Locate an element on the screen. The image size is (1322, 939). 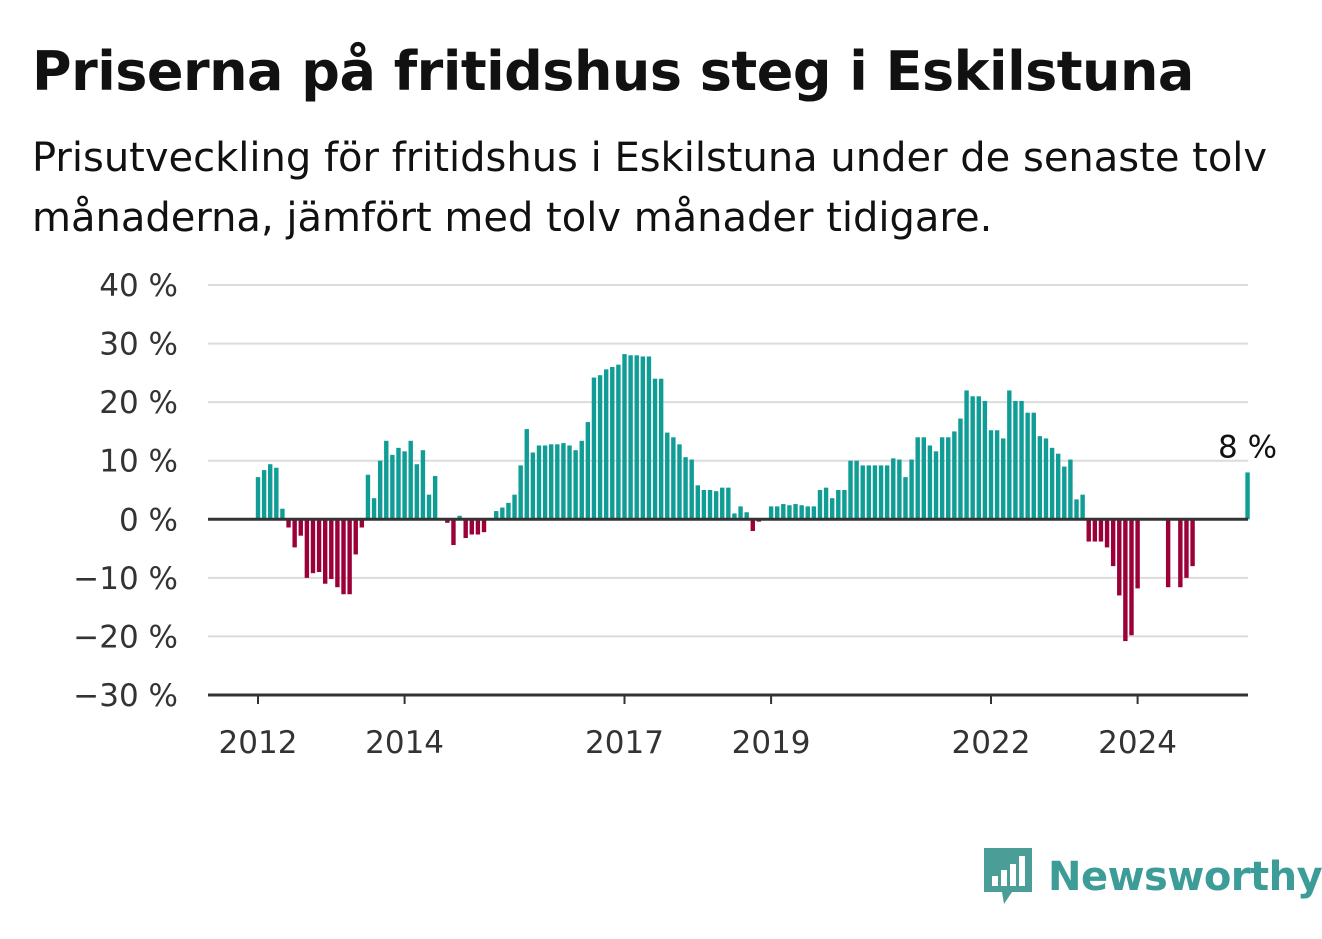
x-axis-ticks: 2012 2014 2017 2019 2022 2024 is located at coordinates (698, 728).